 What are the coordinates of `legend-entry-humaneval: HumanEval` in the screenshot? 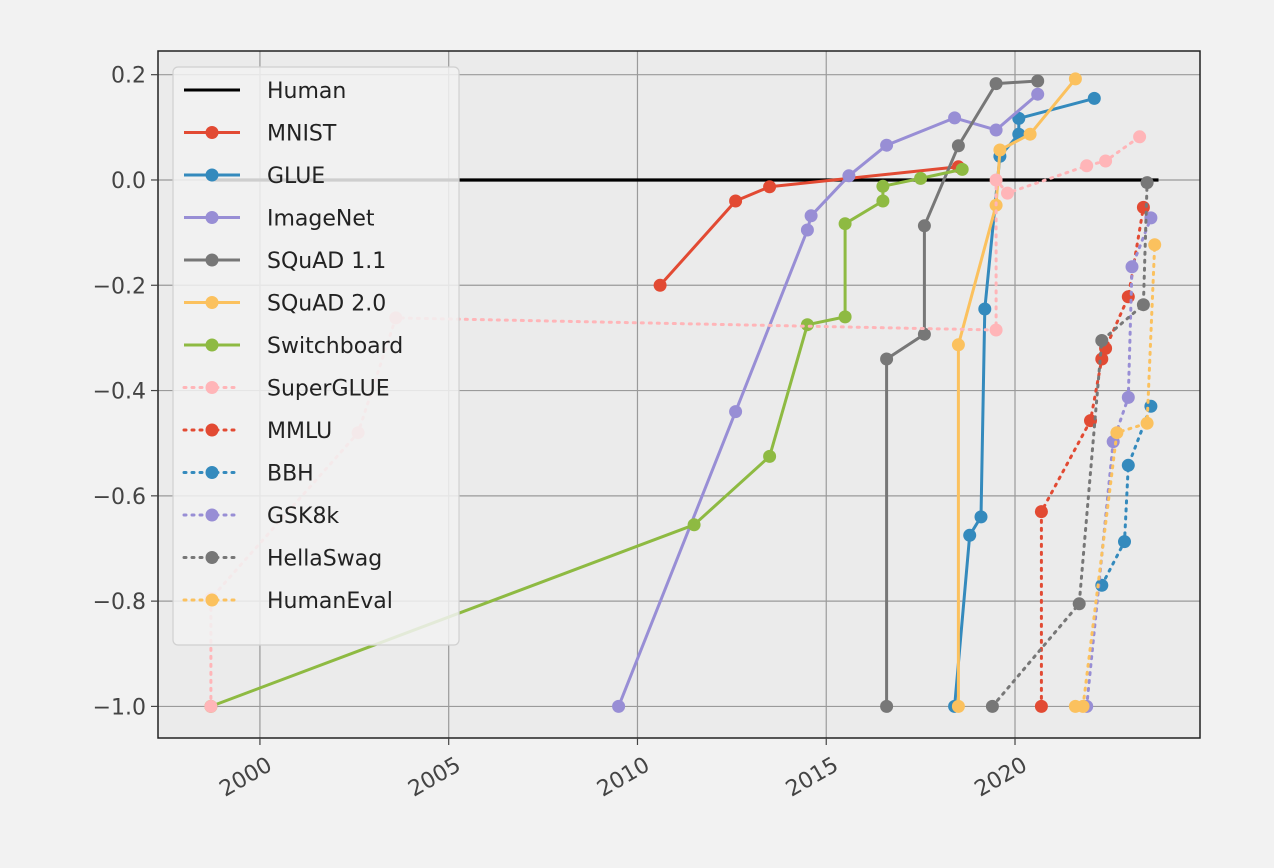 It's located at (287, 601).